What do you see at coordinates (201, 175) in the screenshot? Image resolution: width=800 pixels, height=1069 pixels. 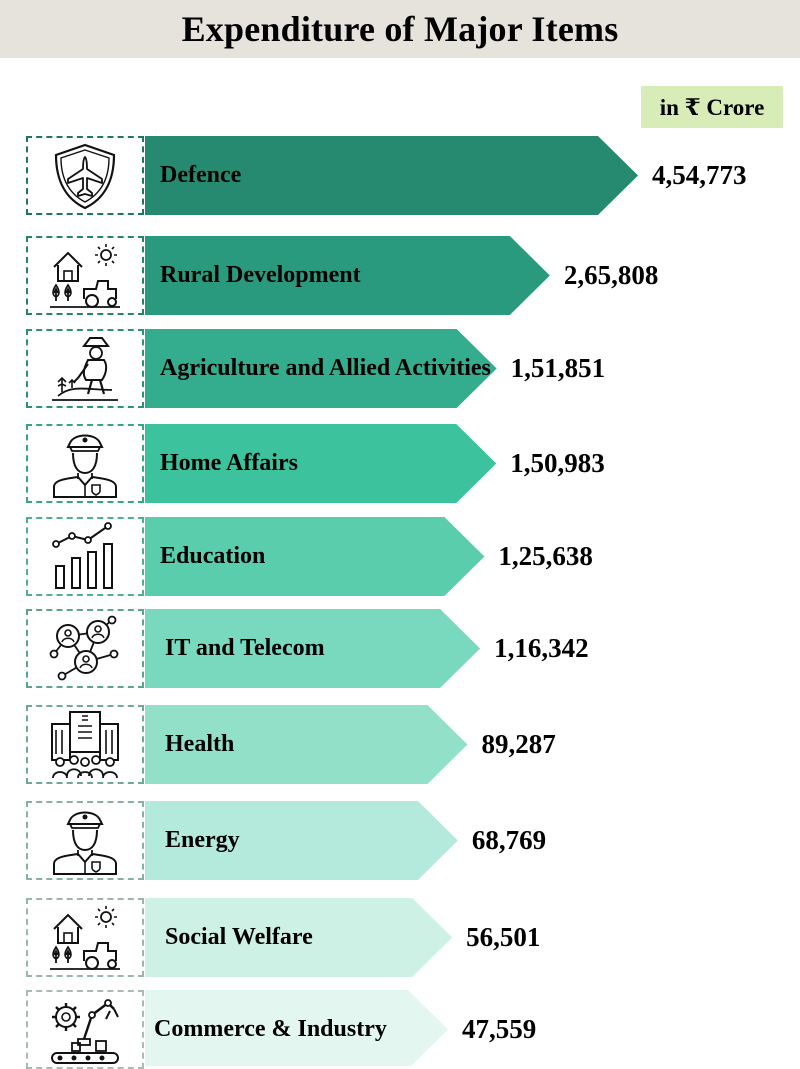 I see `bar-label: Defence` at bounding box center [201, 175].